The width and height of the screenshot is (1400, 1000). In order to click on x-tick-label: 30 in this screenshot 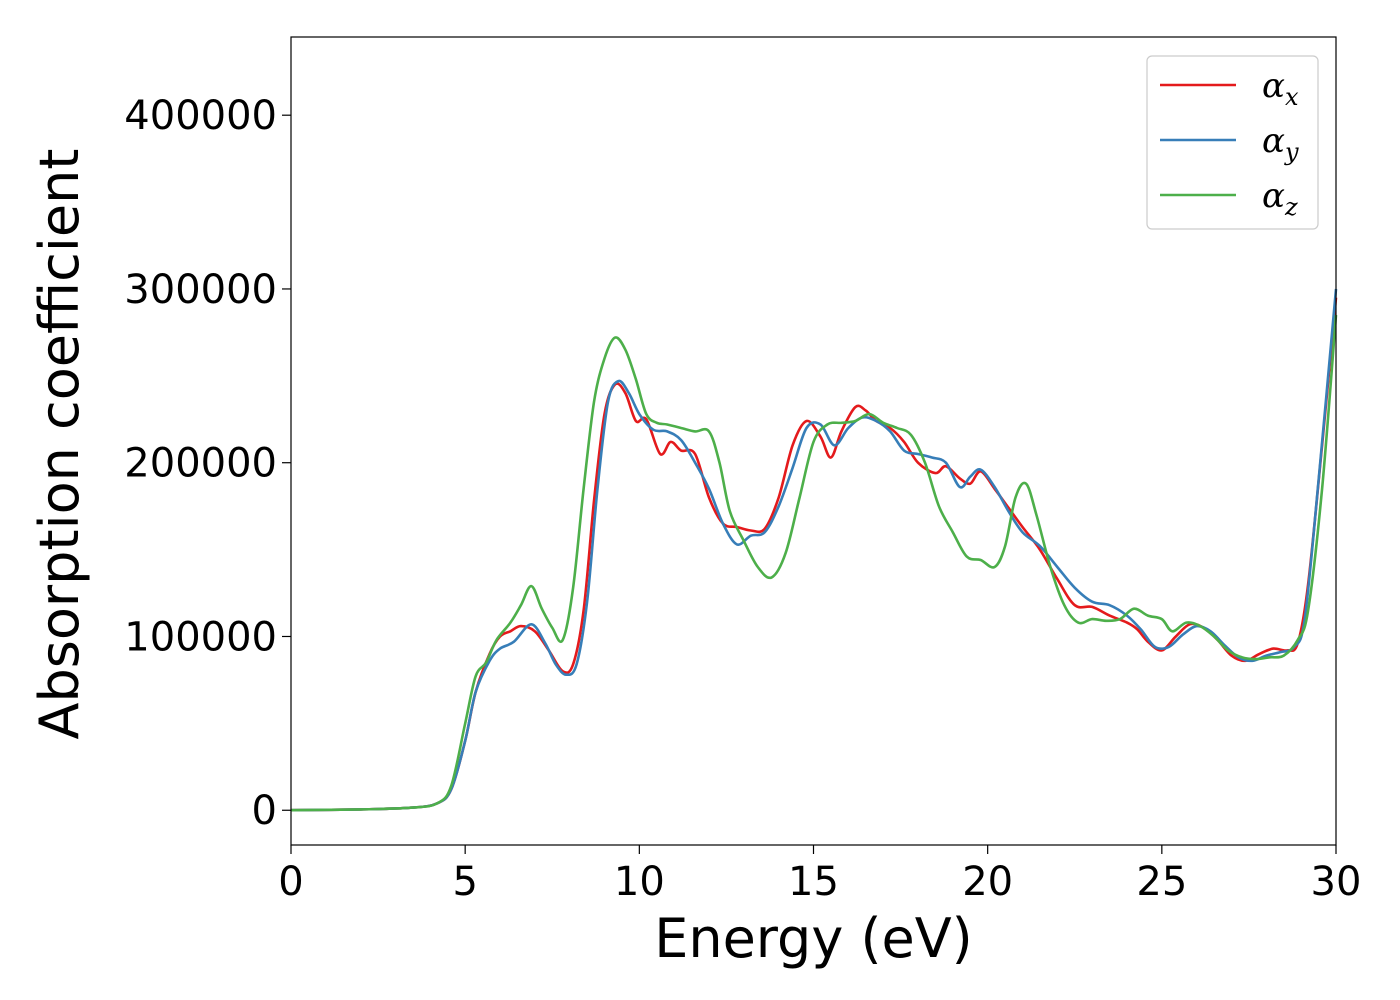, I will do `click(1336, 882)`.